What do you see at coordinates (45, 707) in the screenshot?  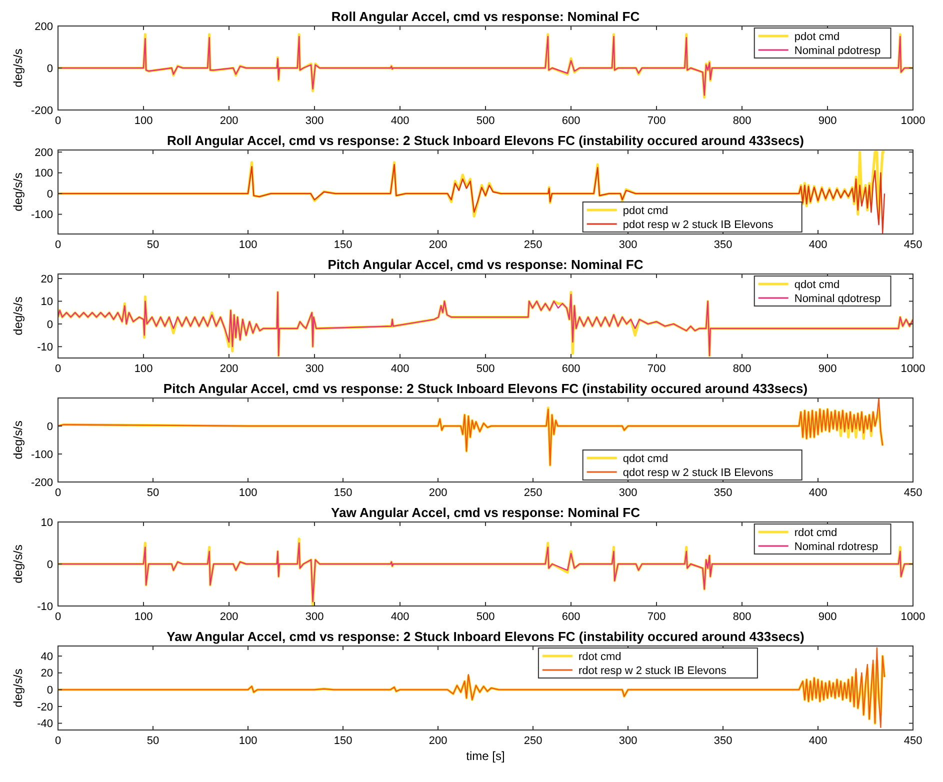 I see `y-tick-label: -20` at bounding box center [45, 707].